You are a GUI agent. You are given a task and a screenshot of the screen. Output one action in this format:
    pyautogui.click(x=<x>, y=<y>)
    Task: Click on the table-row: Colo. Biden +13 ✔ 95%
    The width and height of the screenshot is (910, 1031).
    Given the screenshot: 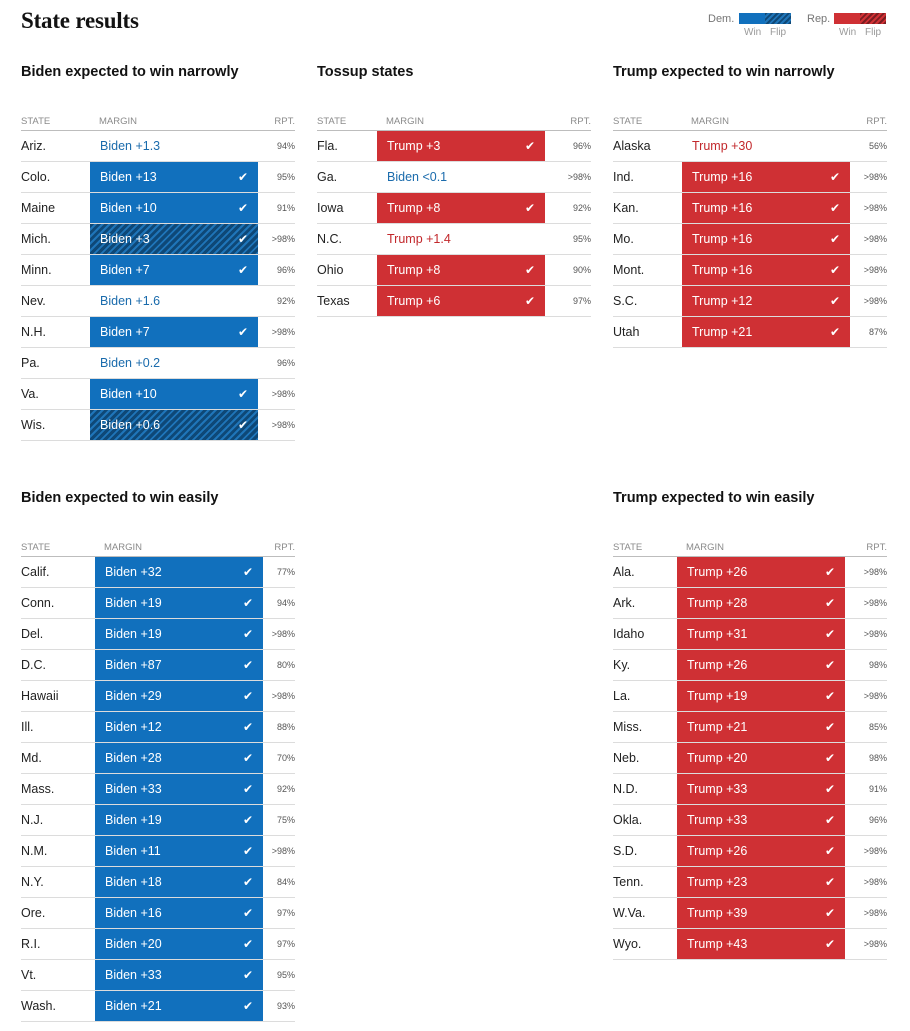 What is the action you would take?
    pyautogui.click(x=158, y=177)
    